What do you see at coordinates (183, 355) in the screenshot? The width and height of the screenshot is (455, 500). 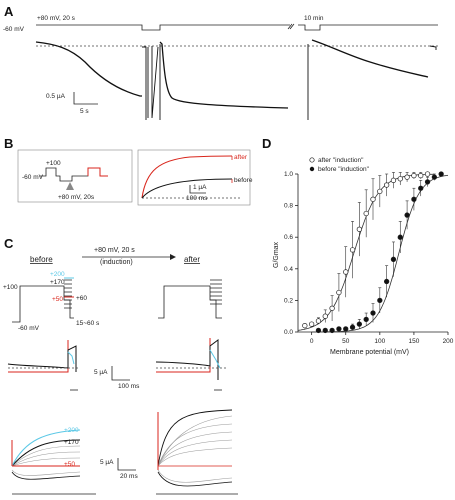 I see `c-trace-red-after` at bounding box center [183, 355].